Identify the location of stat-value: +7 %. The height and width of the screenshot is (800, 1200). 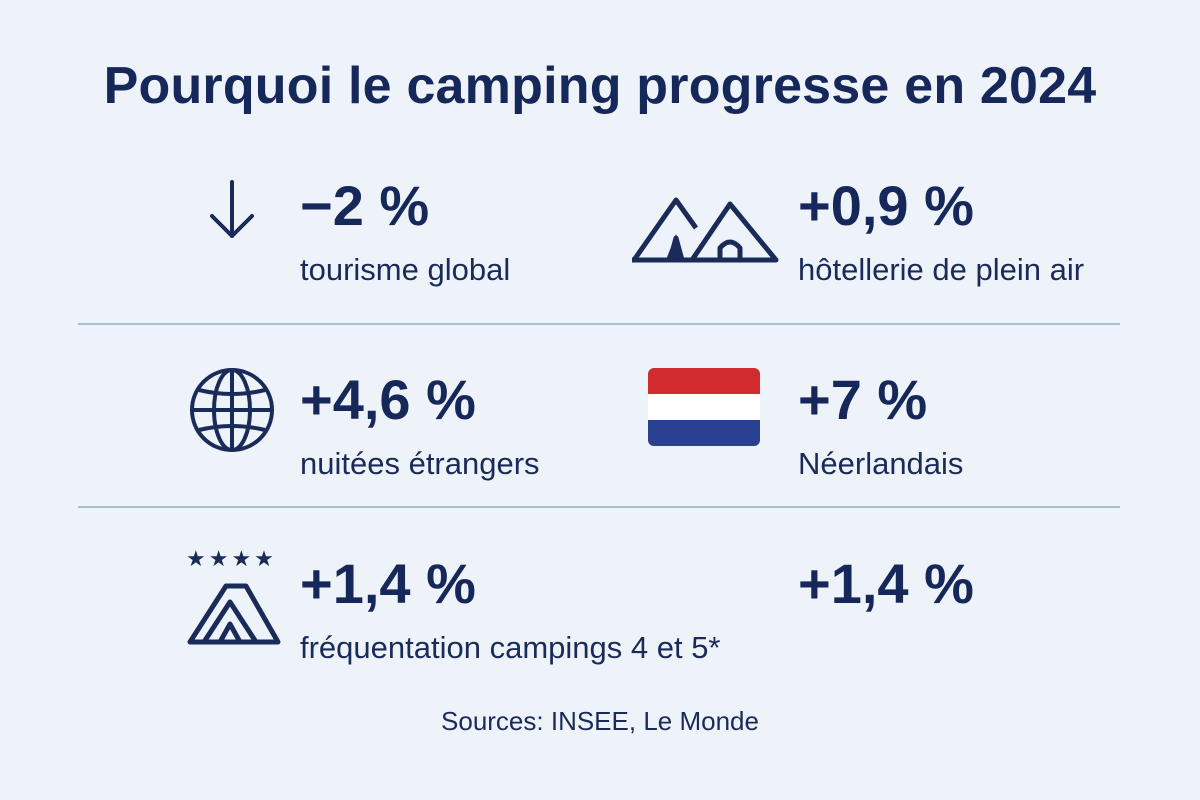
(863, 399).